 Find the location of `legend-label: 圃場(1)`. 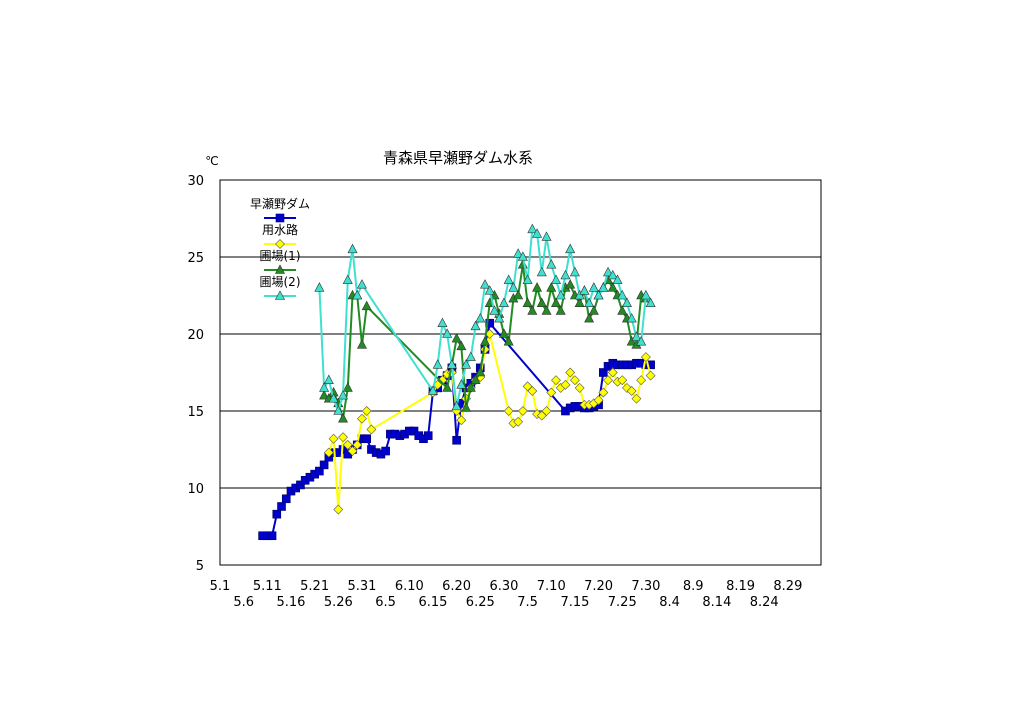

legend-label: 圃場(1) is located at coordinates (280, 256).